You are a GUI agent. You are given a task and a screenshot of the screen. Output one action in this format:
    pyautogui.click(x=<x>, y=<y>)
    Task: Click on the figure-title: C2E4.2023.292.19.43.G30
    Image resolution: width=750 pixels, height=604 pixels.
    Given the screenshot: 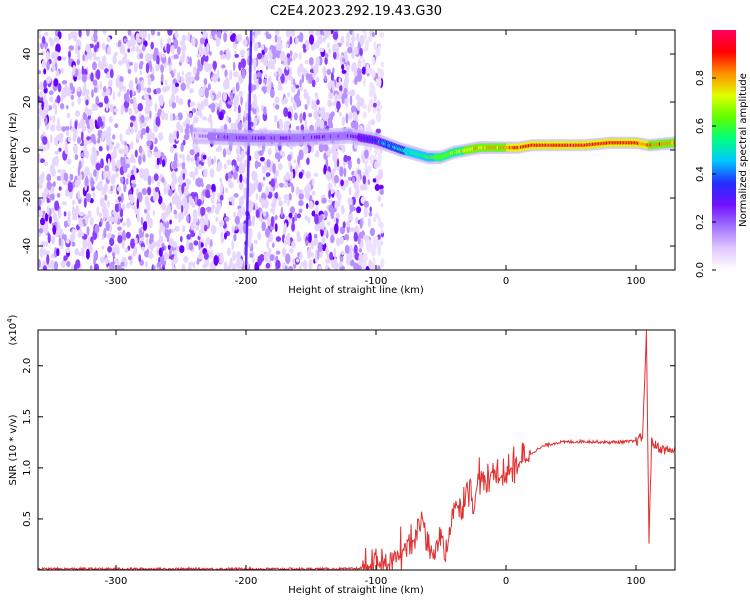 What is the action you would take?
    pyautogui.click(x=356, y=11)
    